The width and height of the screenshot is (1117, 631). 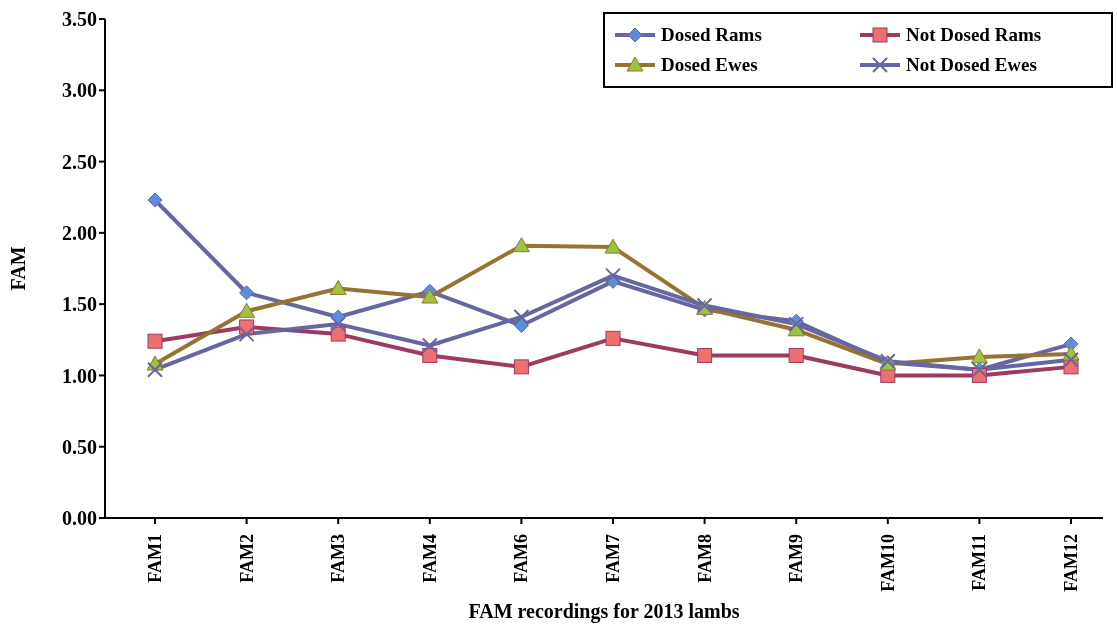 I want to click on x-tick-label: FAM8, so click(x=704, y=558).